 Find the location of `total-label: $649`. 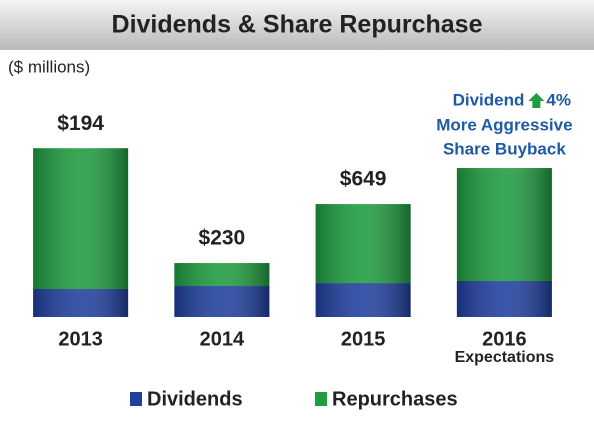

total-label: $649 is located at coordinates (363, 179).